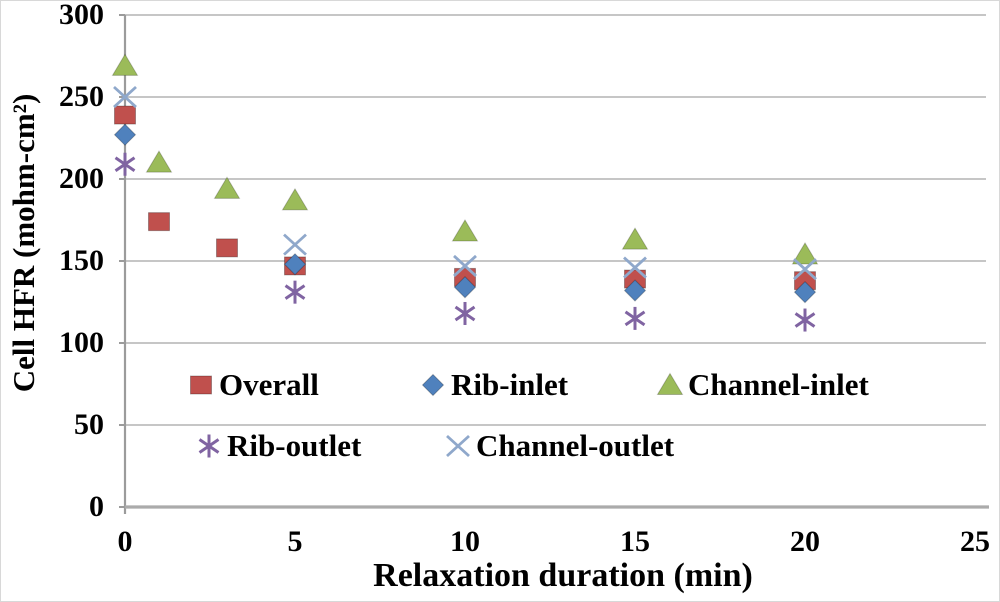 The width and height of the screenshot is (1000, 602). I want to click on square-legend-icon, so click(201, 385).